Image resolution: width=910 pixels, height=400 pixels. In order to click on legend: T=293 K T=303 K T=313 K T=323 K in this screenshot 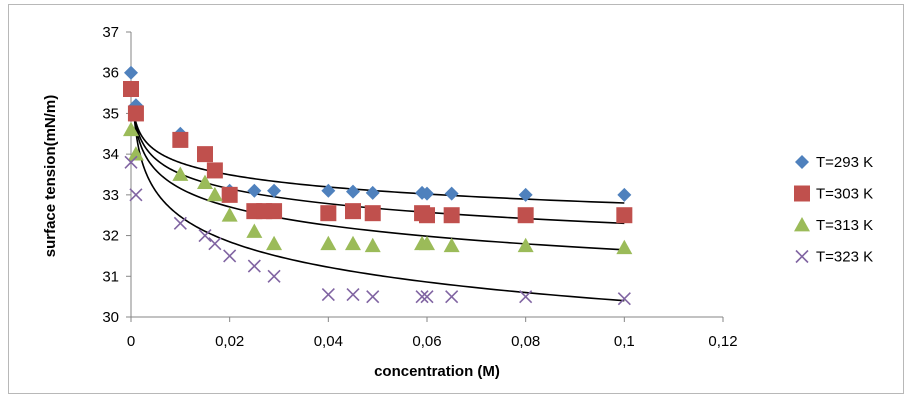, I will do `click(833, 210)`.